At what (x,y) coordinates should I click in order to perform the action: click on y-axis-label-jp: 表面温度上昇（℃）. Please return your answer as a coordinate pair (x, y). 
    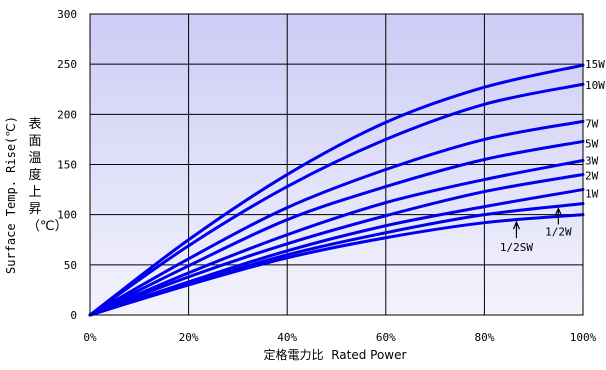
    Looking at the image, I should click on (47, 175).